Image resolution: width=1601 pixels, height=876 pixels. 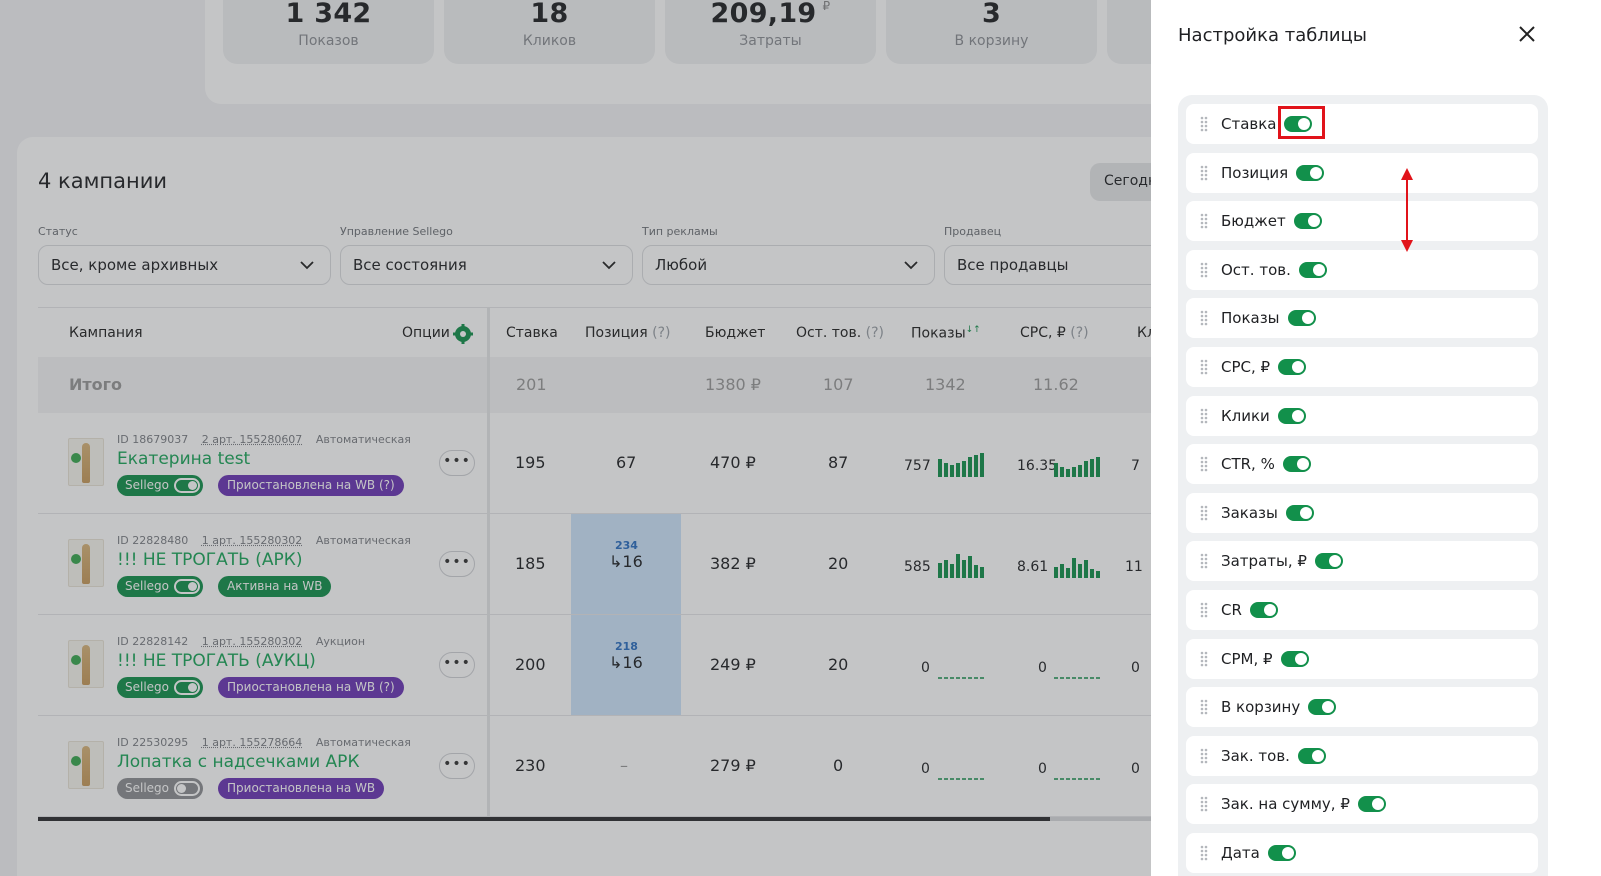 What do you see at coordinates (1249, 512) in the screenshot?
I see `column-setting-label: Заказы` at bounding box center [1249, 512].